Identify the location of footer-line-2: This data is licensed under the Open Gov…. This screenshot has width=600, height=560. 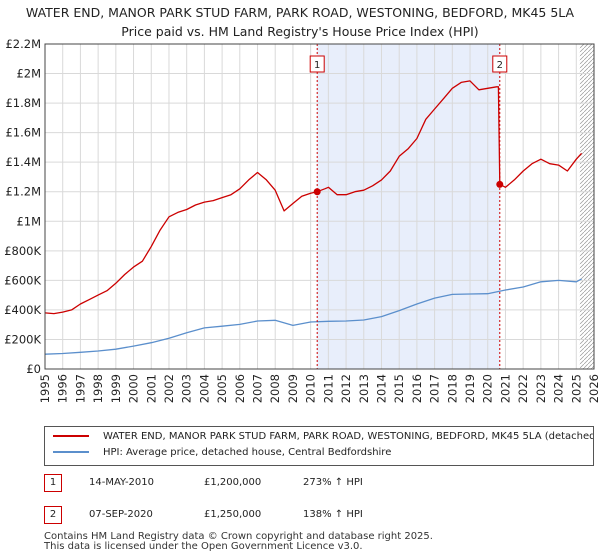
(203, 546).